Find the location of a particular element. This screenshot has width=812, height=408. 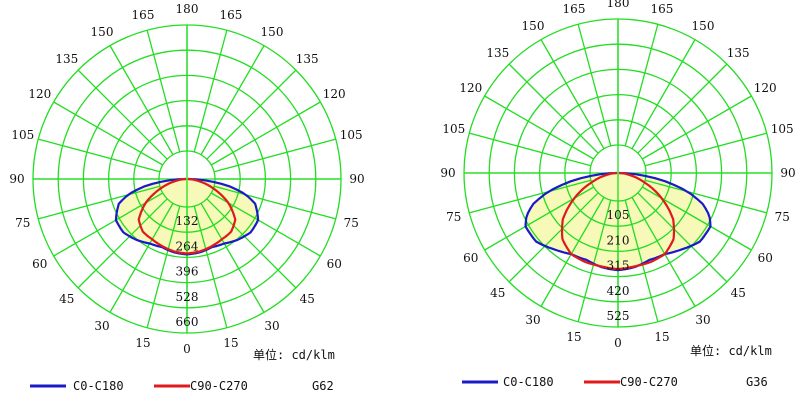

legend-g36: C0-C180 C90-C270 G36 is located at coordinates (615, 382).